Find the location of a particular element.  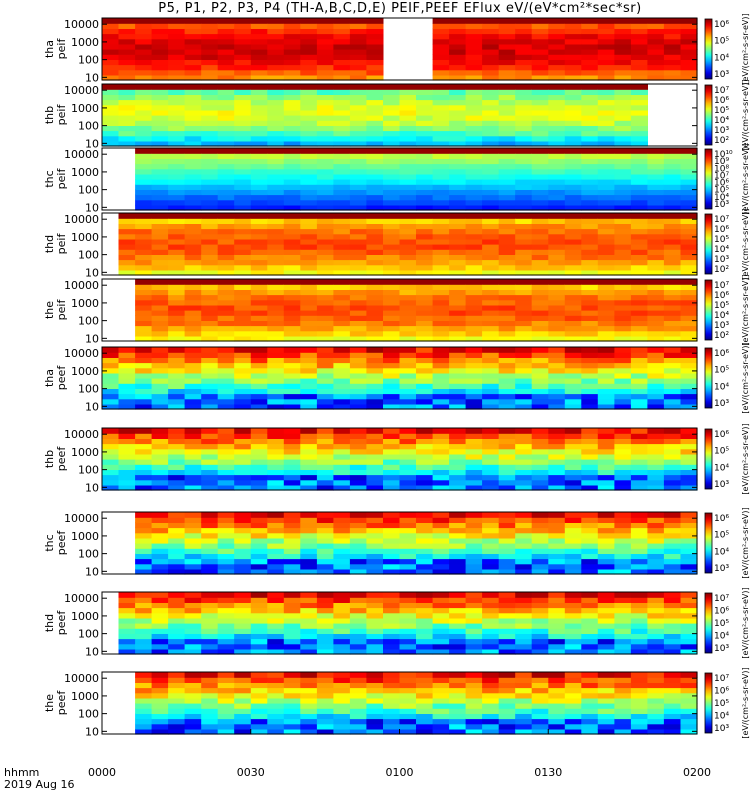

colorbar-tick-label: 10¹⁰ is located at coordinates (723, 155).